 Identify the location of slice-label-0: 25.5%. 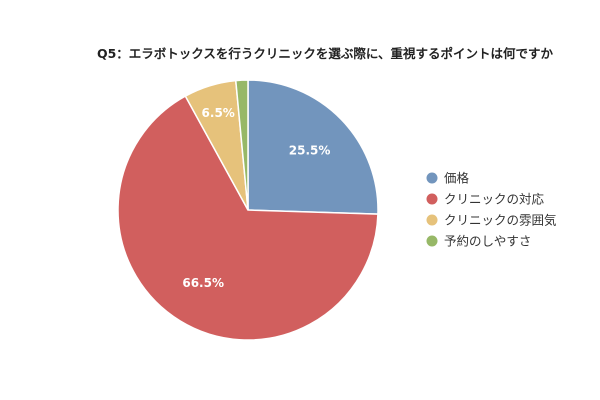
(310, 150).